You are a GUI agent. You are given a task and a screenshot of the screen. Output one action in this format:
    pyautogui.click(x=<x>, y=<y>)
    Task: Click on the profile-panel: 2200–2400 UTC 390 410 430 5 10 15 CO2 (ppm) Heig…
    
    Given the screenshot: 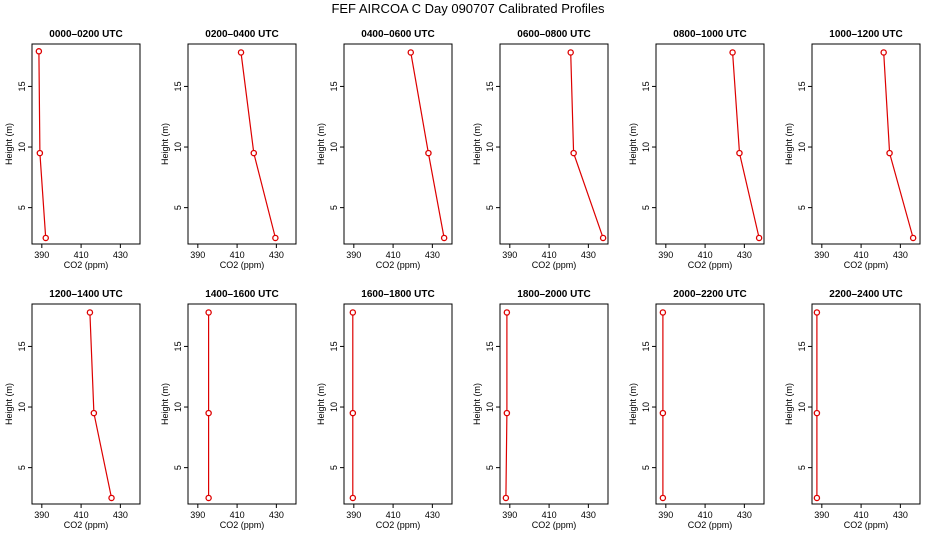 What is the action you would take?
    pyautogui.click(x=852, y=409)
    